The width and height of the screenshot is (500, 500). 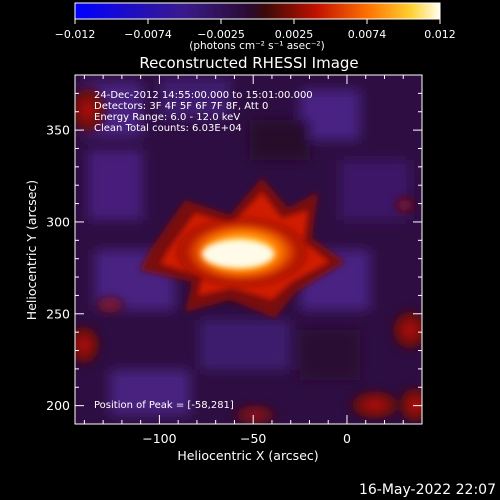 What do you see at coordinates (294, 34) in the screenshot?
I see `colorbar-tick-label: 0.0025` at bounding box center [294, 34].